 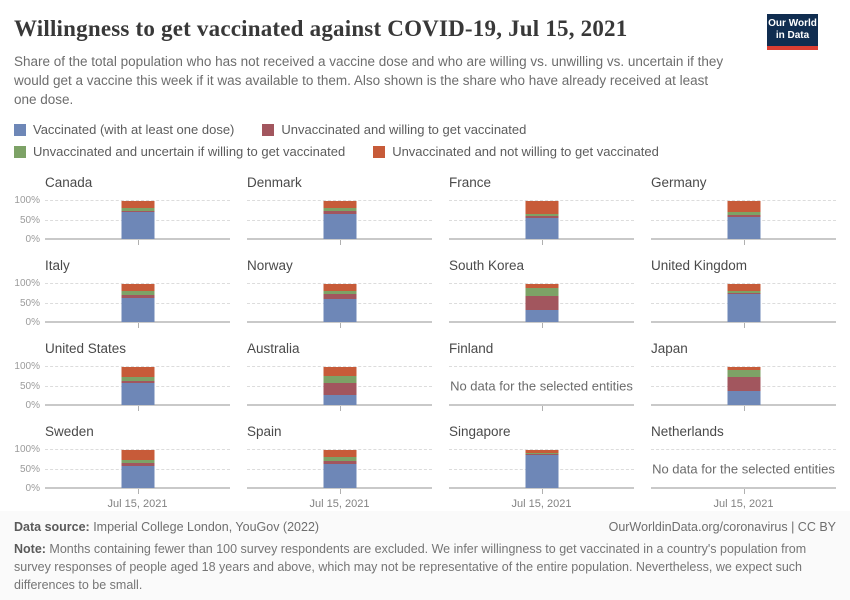 What do you see at coordinates (470, 183) in the screenshot?
I see `facet-title-france: France` at bounding box center [470, 183].